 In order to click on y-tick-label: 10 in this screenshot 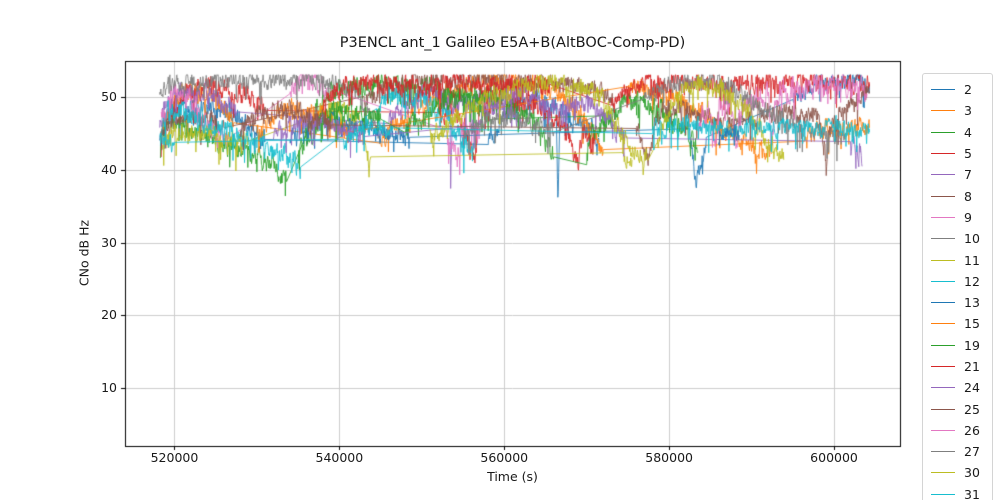, I will do `click(109, 387)`.